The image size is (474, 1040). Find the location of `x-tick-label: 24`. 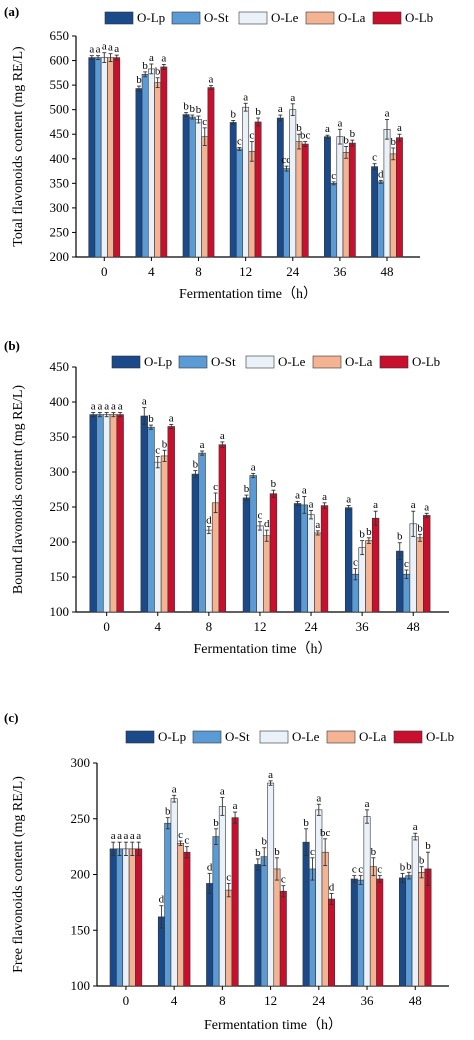

x-tick-label: 24 is located at coordinates (293, 271).